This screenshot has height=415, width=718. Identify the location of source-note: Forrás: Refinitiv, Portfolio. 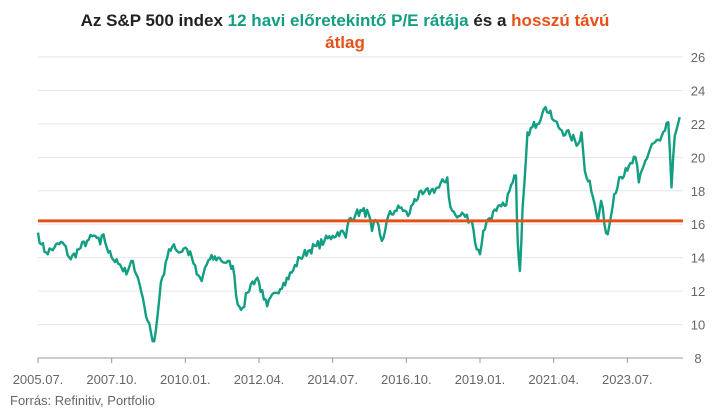
(82, 400).